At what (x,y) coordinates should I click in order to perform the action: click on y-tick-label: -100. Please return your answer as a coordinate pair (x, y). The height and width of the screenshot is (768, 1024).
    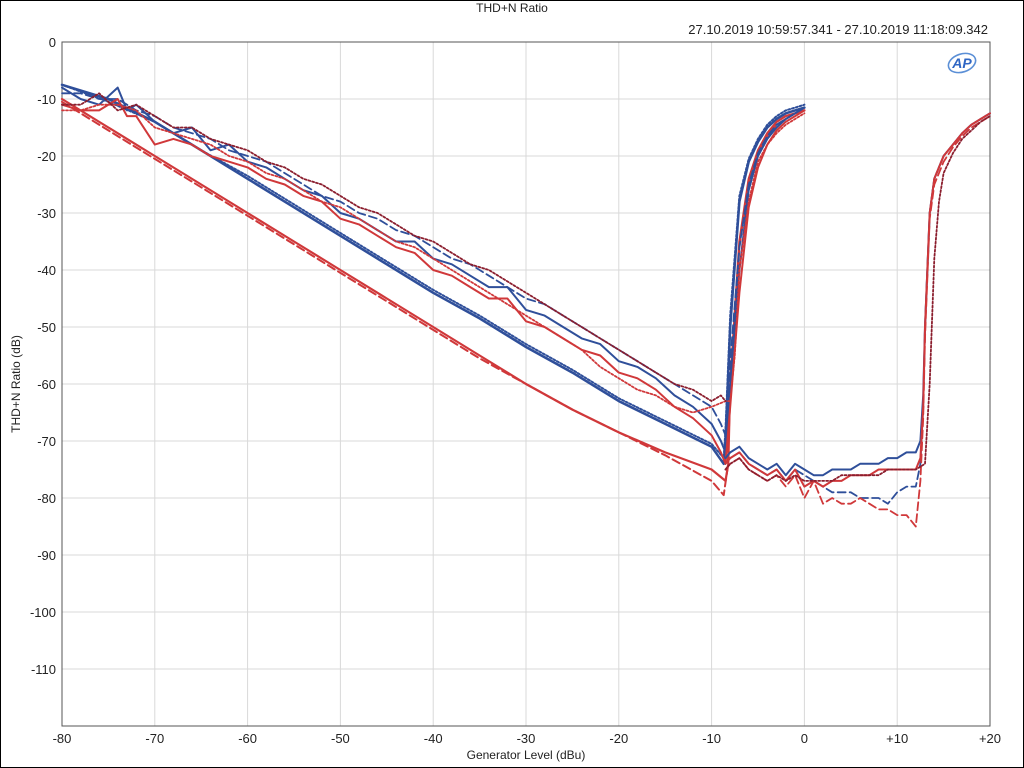
    Looking at the image, I should click on (43, 612).